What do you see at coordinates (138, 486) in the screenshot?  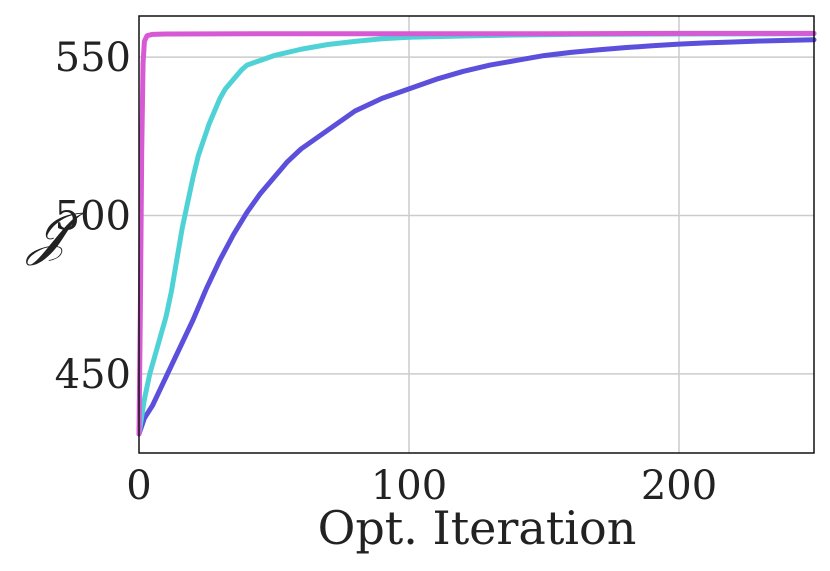 I see `x-tick-label: 0` at bounding box center [138, 486].